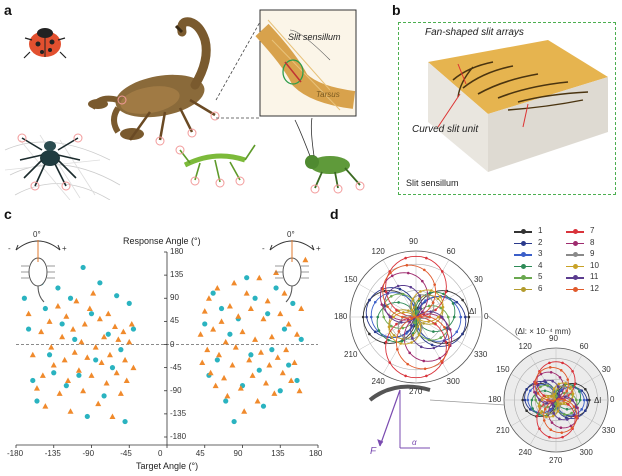 The image size is (622, 476). Describe the element at coordinates (473, 311) in the screenshot. I see `polar-delta-label: Δl` at that location.